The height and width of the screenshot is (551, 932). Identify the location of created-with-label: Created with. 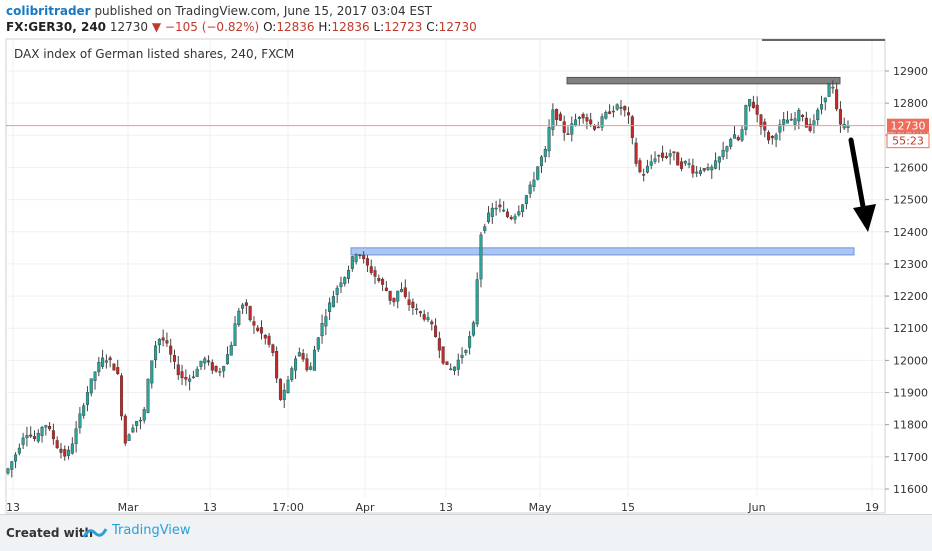
(50, 533).